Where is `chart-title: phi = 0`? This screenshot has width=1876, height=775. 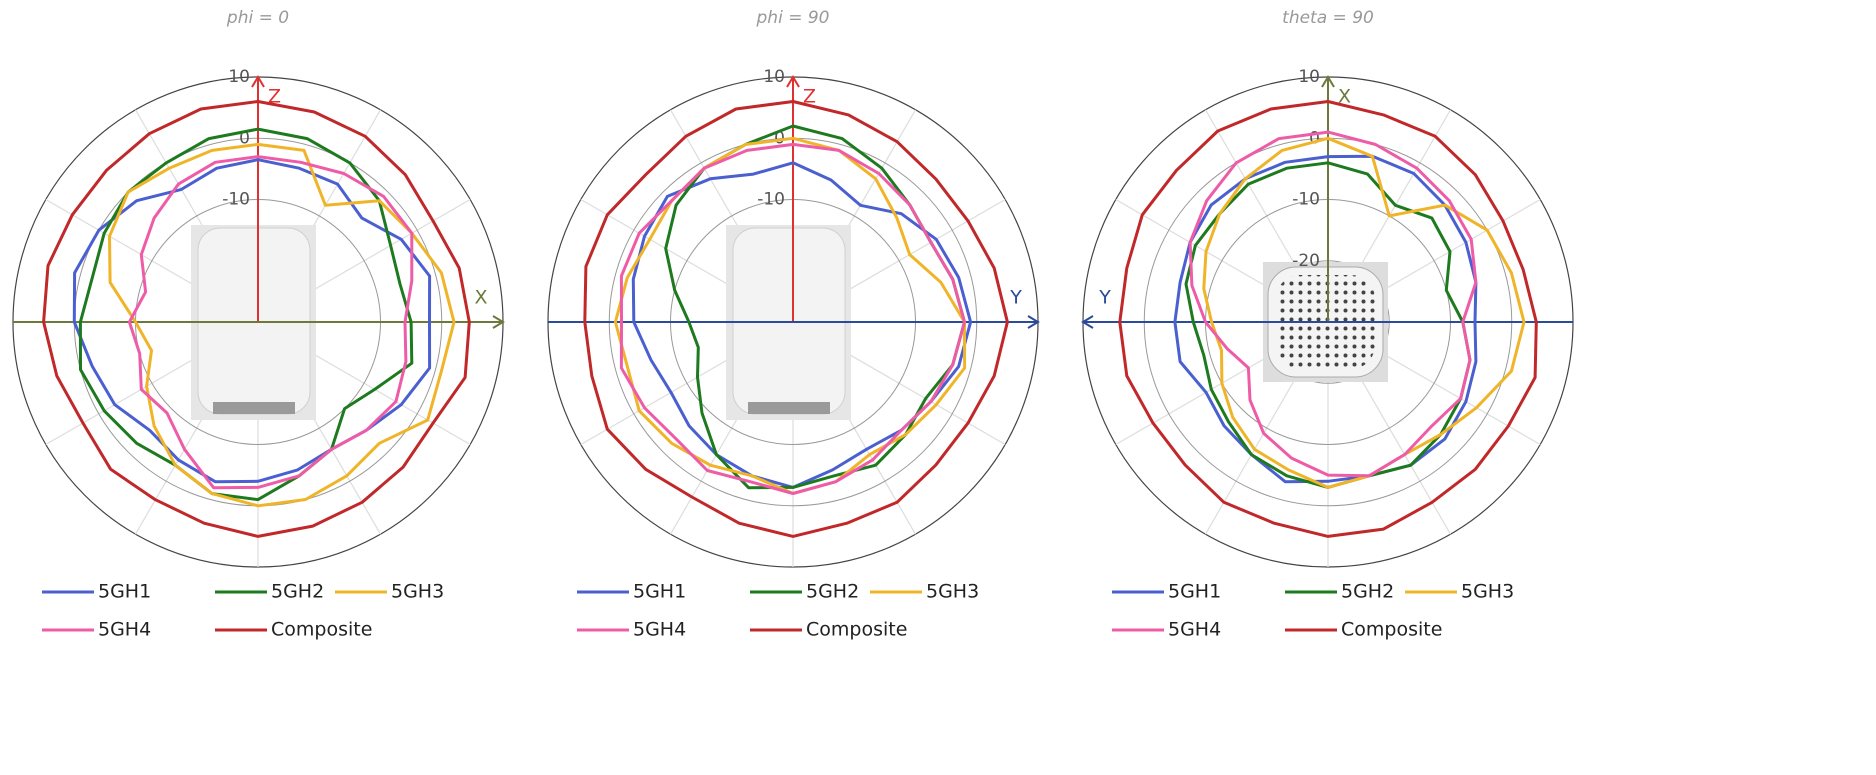 chart-title: phi = 0 is located at coordinates (257, 18).